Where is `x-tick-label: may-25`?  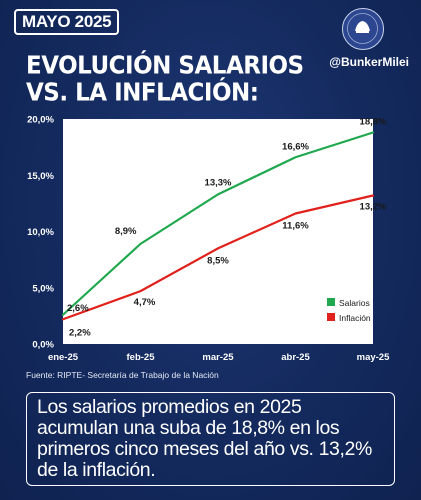
x-tick-label: may-25 is located at coordinates (373, 357).